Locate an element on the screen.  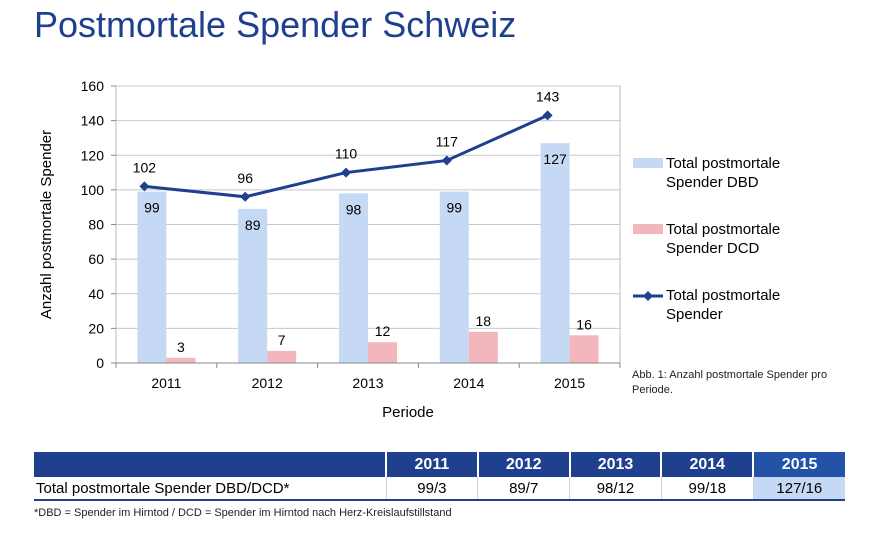
table-header-year: 2015 is located at coordinates (798, 464).